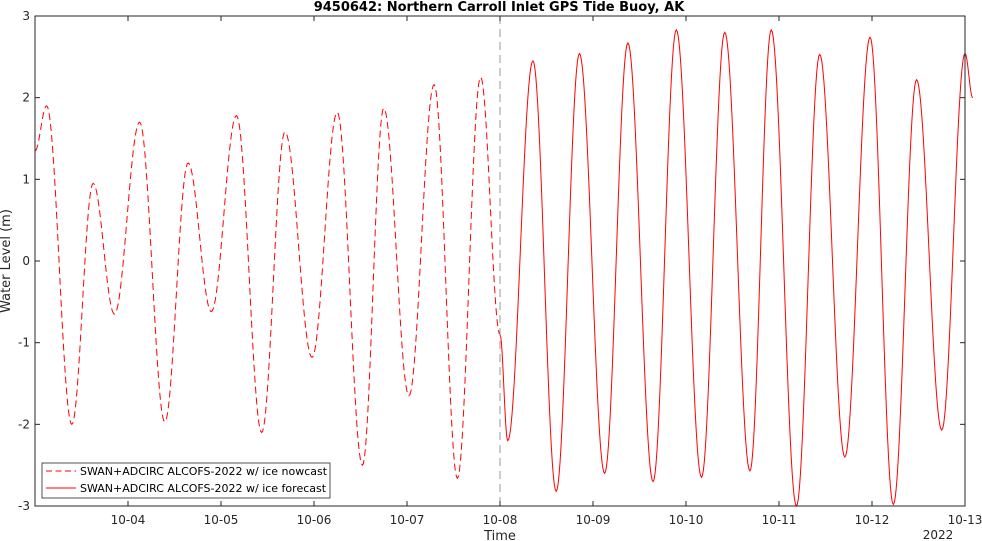 This screenshot has height=541, width=982. I want to click on y-tick-label: 2, so click(26, 98).